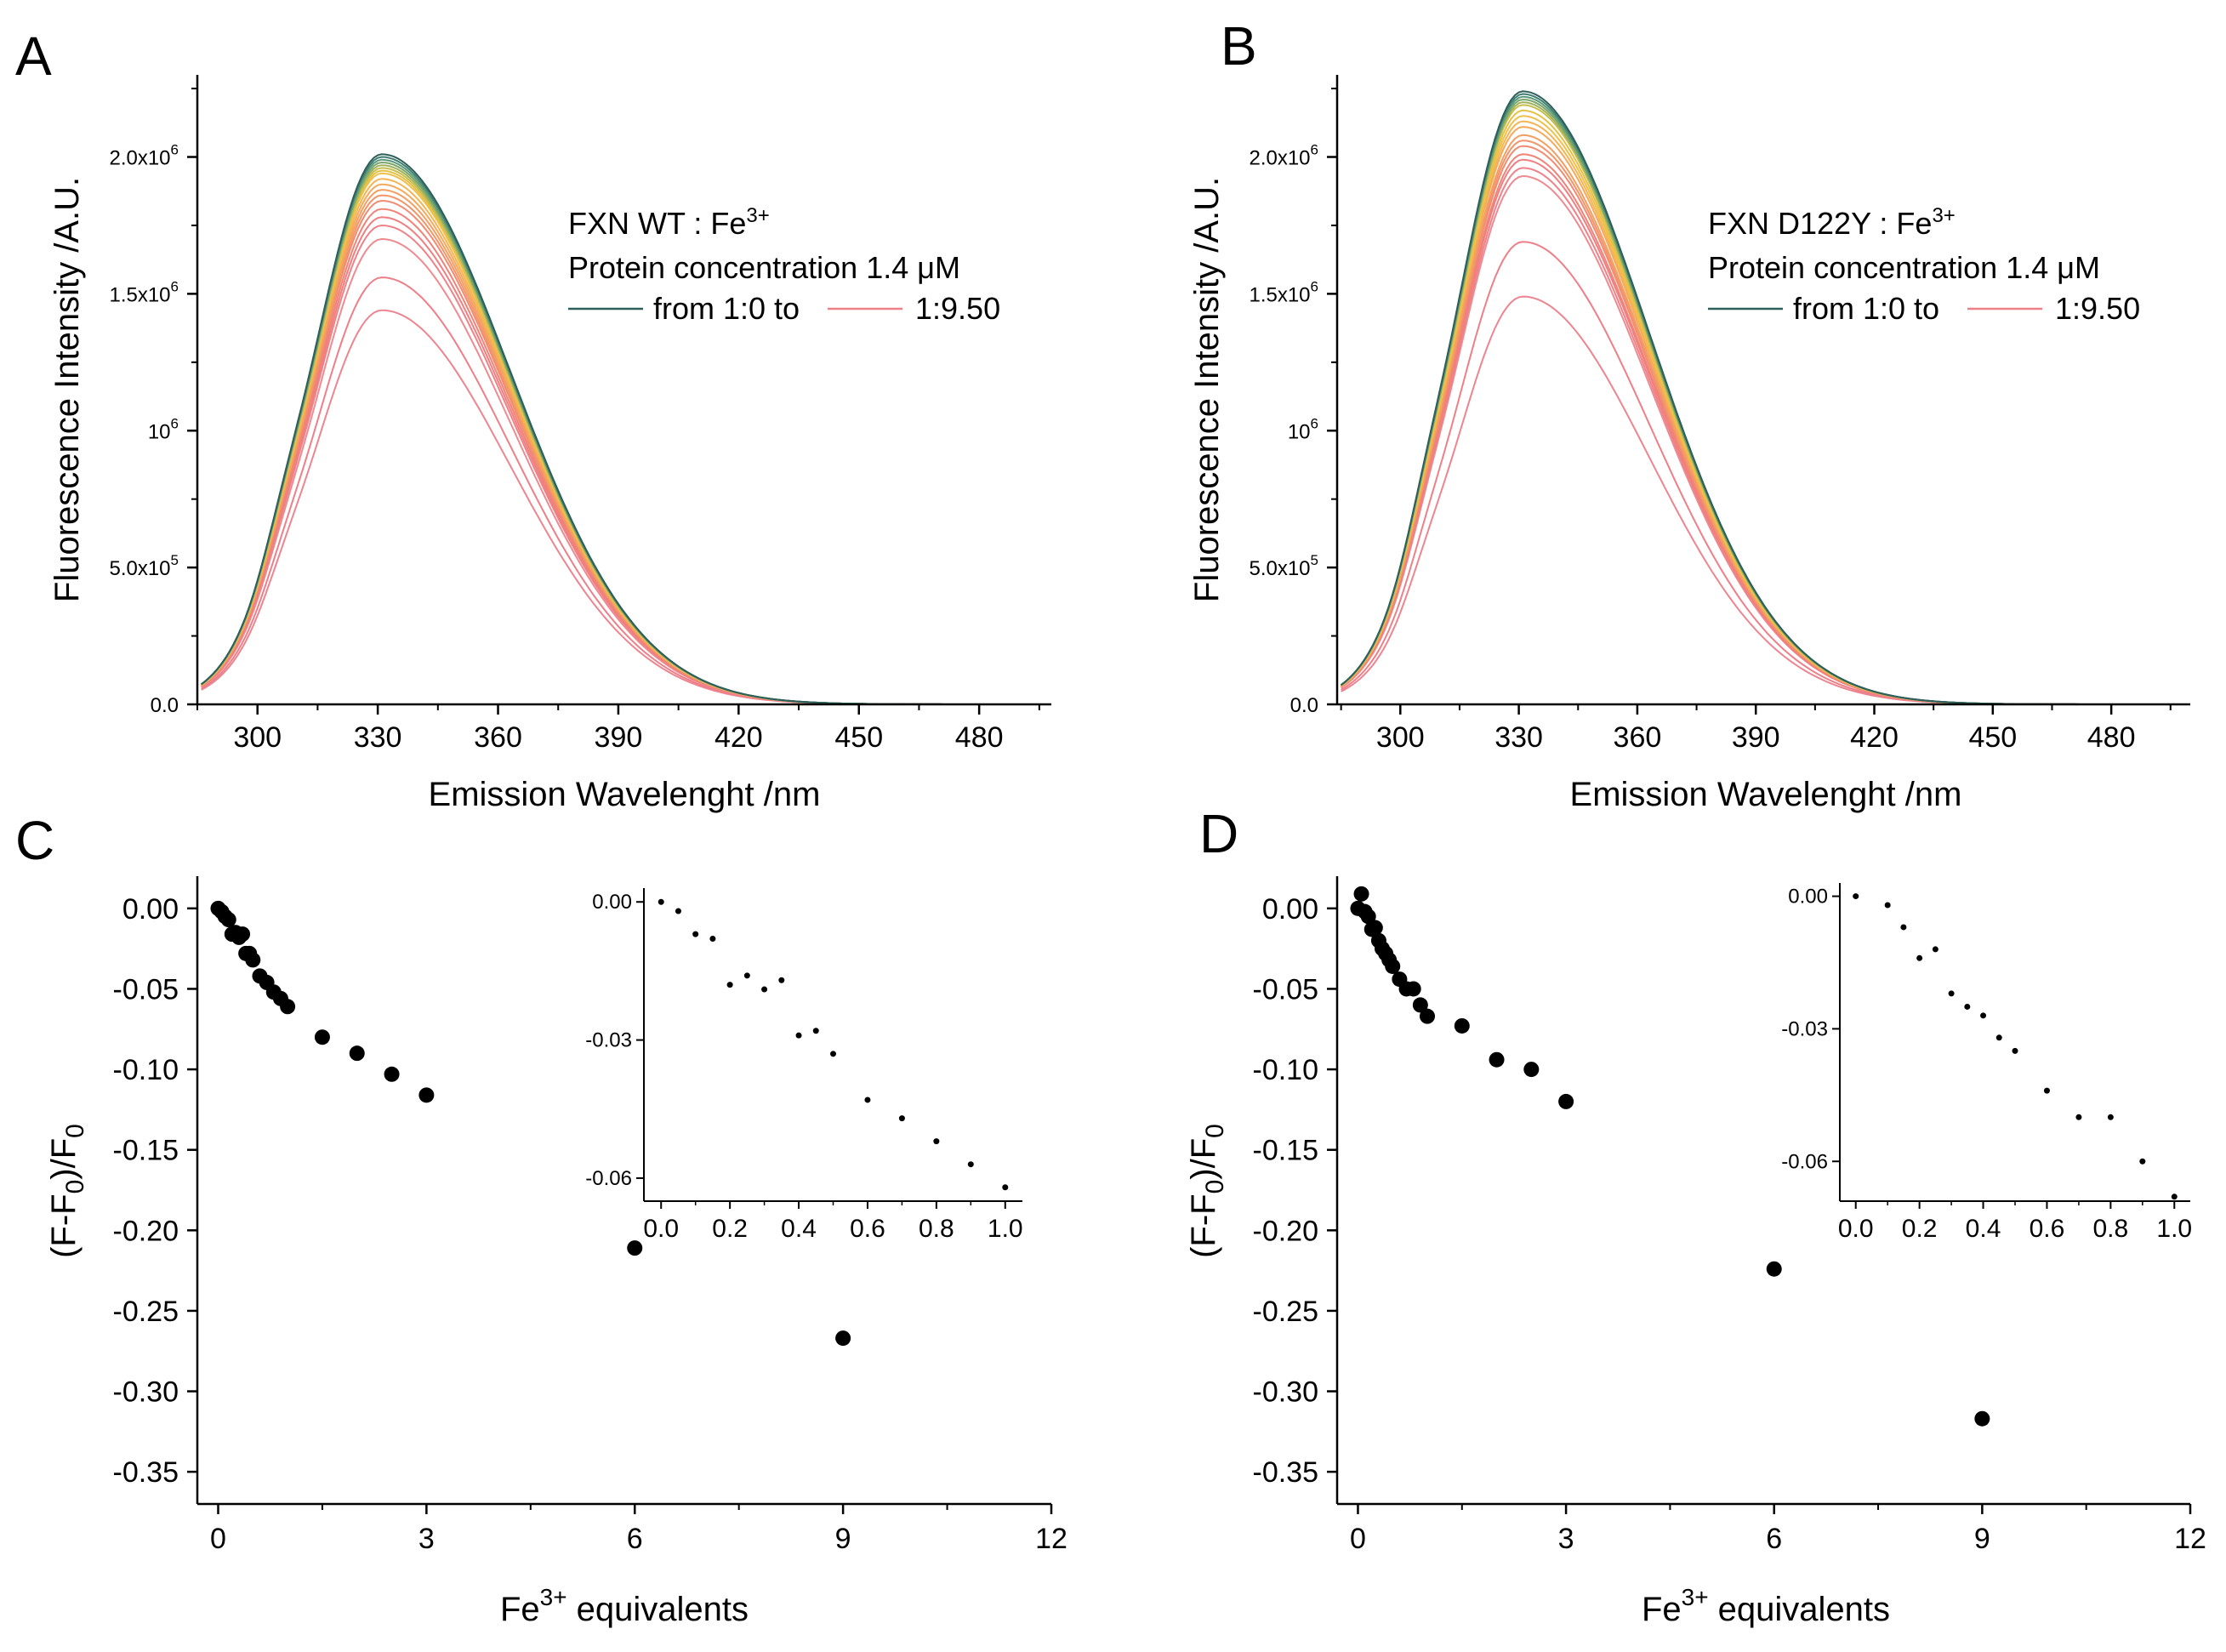  Describe the element at coordinates (1799, 1609) in the screenshot. I see `panel-d-x-axis-title-rest: equivalents` at that location.